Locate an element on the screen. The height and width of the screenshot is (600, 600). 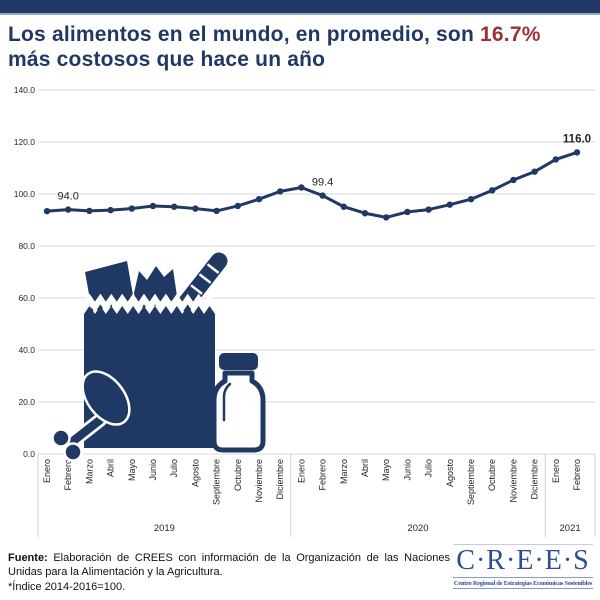
series-line is located at coordinates (312, 184).